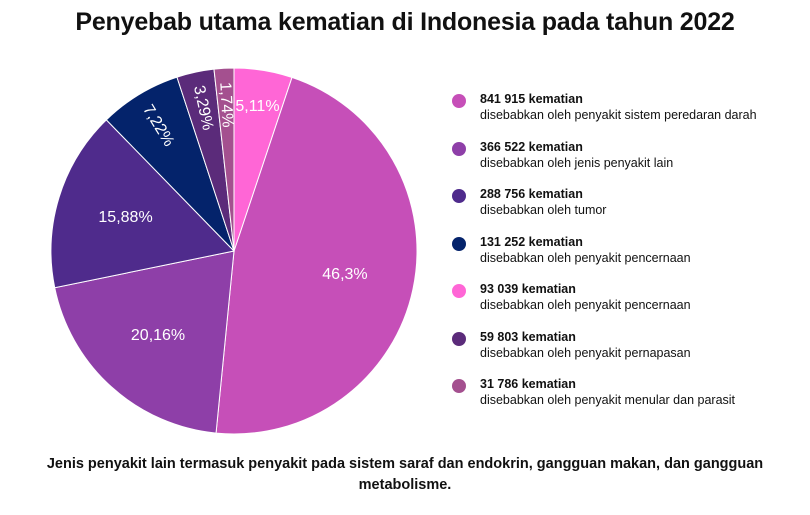 This screenshot has height=515, width=810. What do you see at coordinates (257, 106) in the screenshot?
I see `slice-label-7: 5,11%` at bounding box center [257, 106].